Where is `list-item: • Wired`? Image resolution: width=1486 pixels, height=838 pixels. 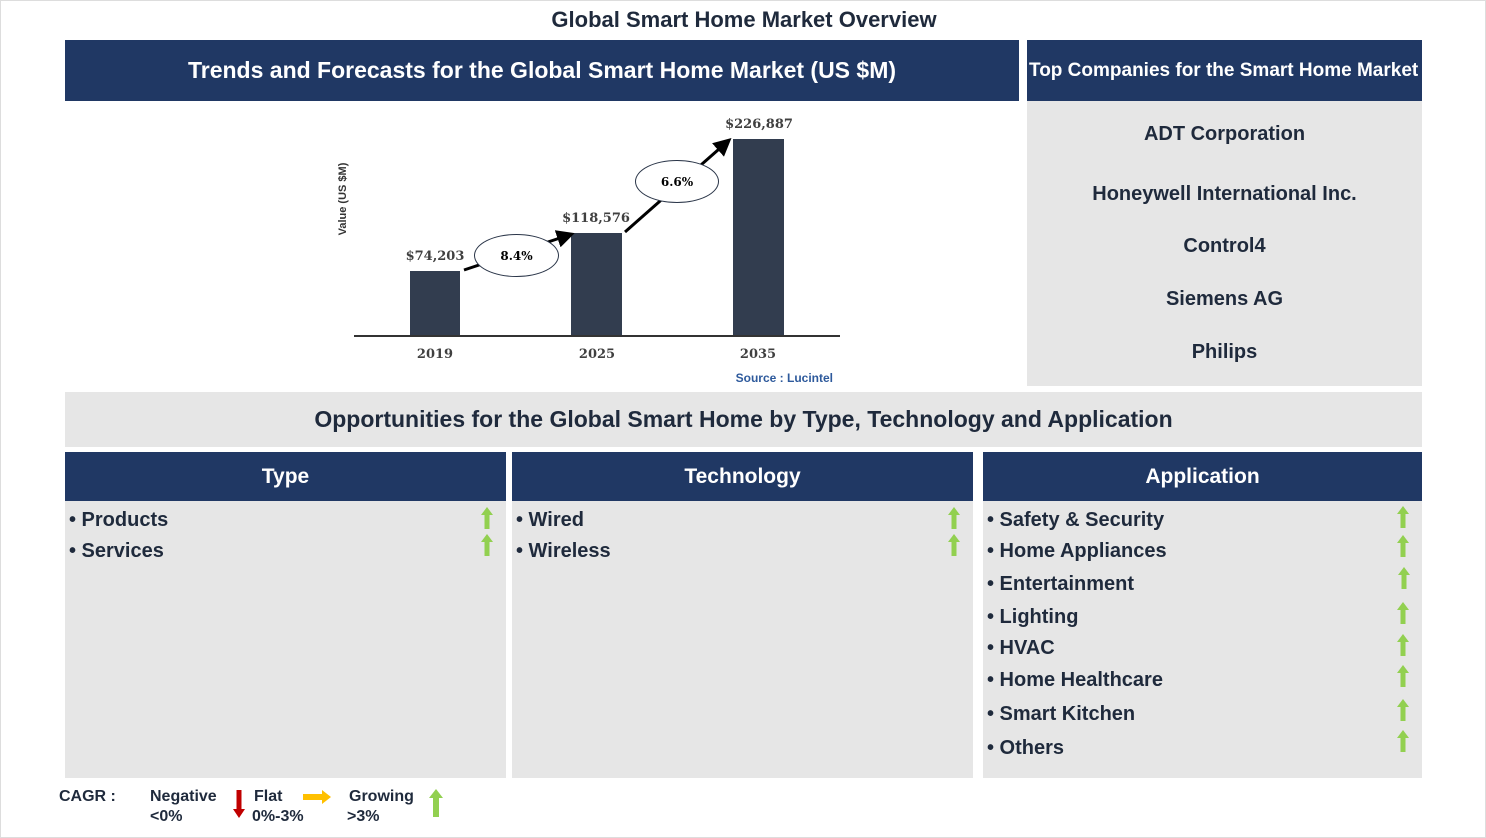
list-item: • Wired is located at coordinates (550, 520).